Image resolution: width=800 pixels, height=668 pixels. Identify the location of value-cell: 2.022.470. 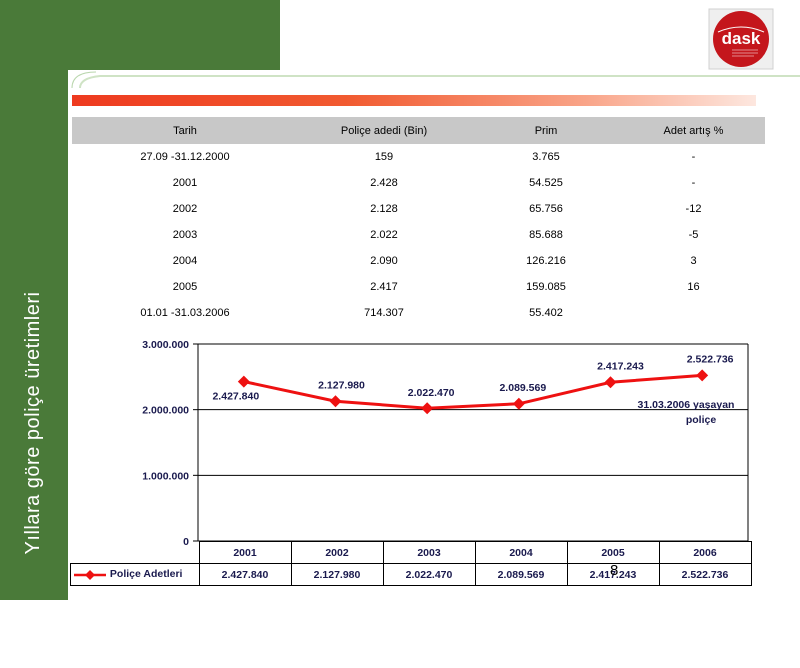
(429, 574).